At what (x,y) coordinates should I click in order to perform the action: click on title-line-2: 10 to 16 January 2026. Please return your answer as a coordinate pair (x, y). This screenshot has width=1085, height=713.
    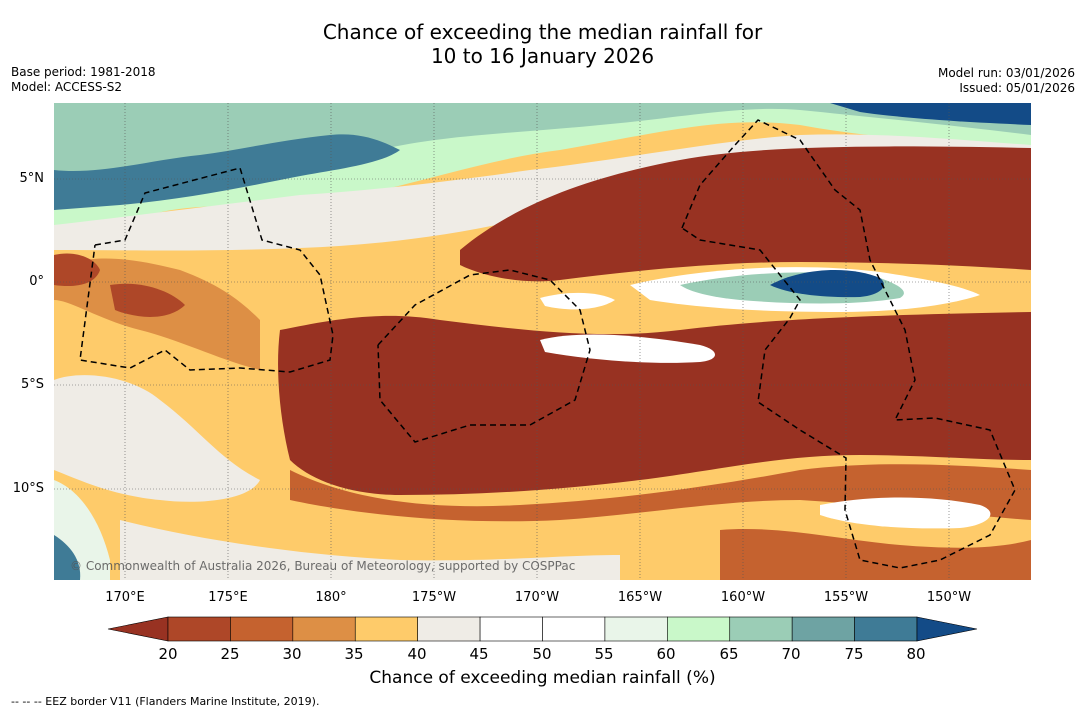
    Looking at the image, I should click on (542, 56).